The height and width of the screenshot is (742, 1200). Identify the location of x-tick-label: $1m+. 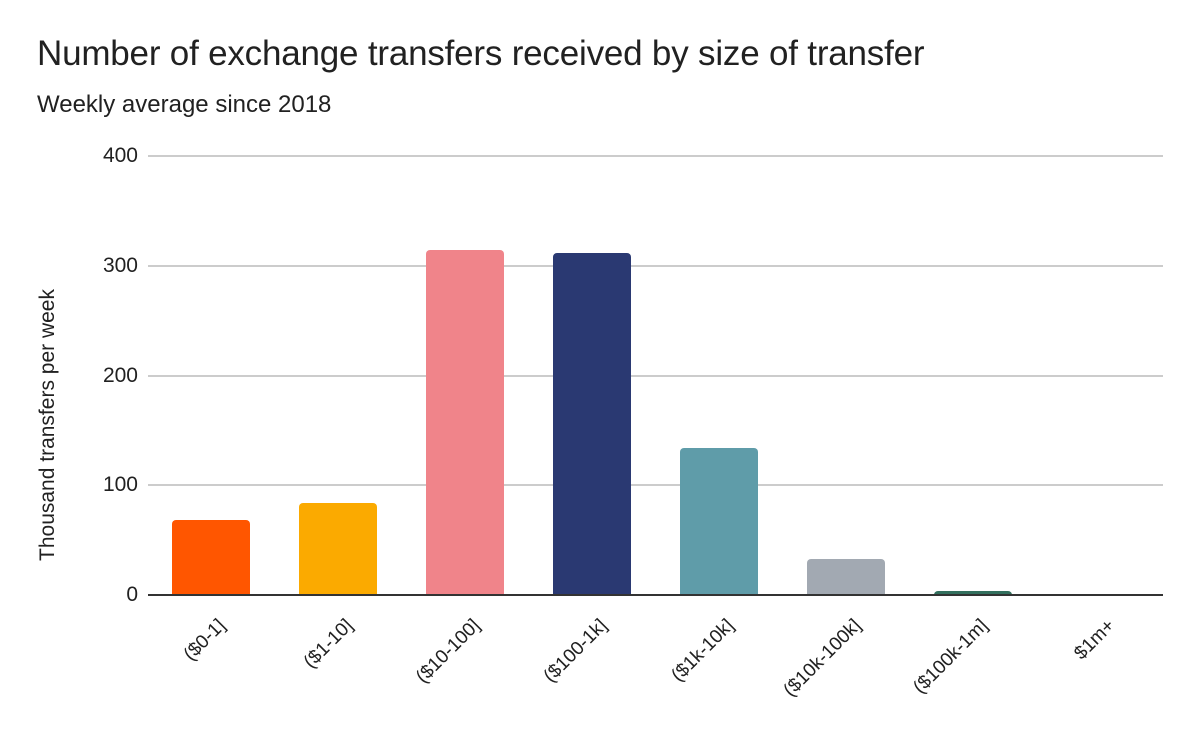
(1094, 640).